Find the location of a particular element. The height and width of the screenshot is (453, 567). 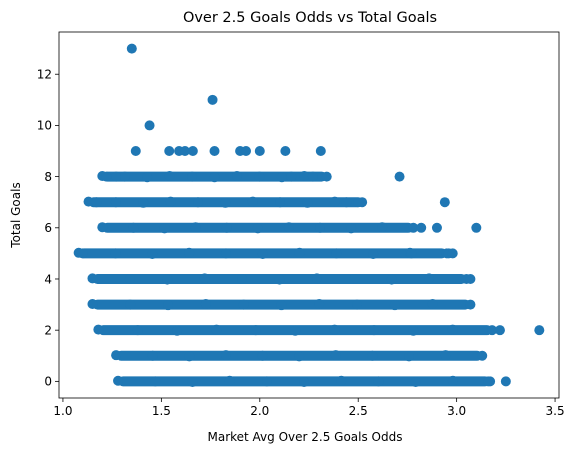

chart-title: Over 2.5 Goals Odds vs Total Goals is located at coordinates (310, 18).